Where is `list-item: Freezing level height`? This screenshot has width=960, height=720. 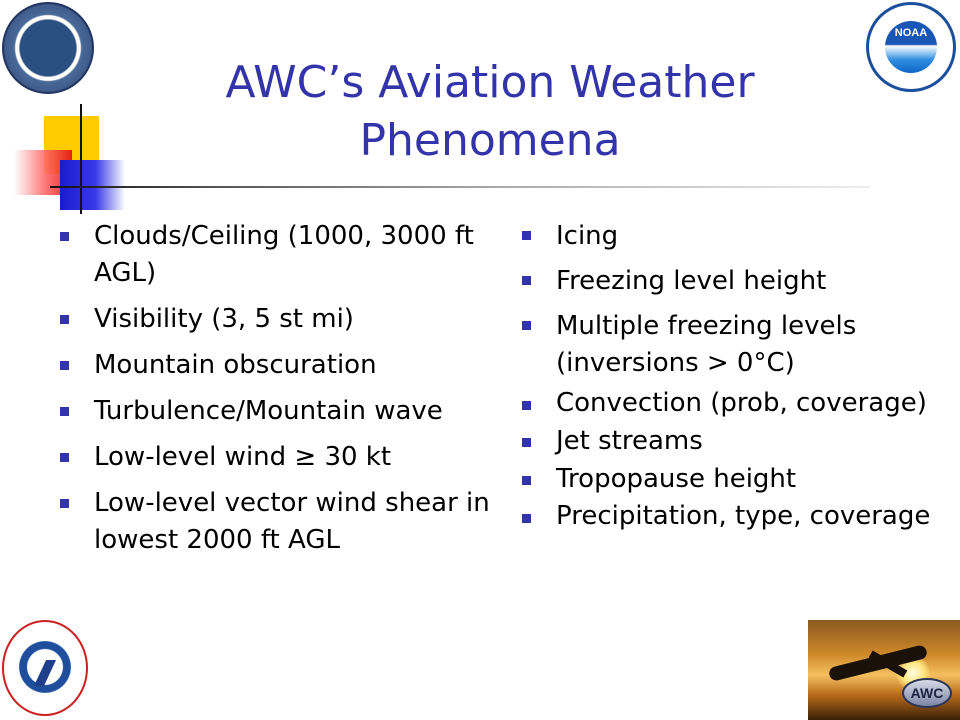
list-item: Freezing level height is located at coordinates (732, 281).